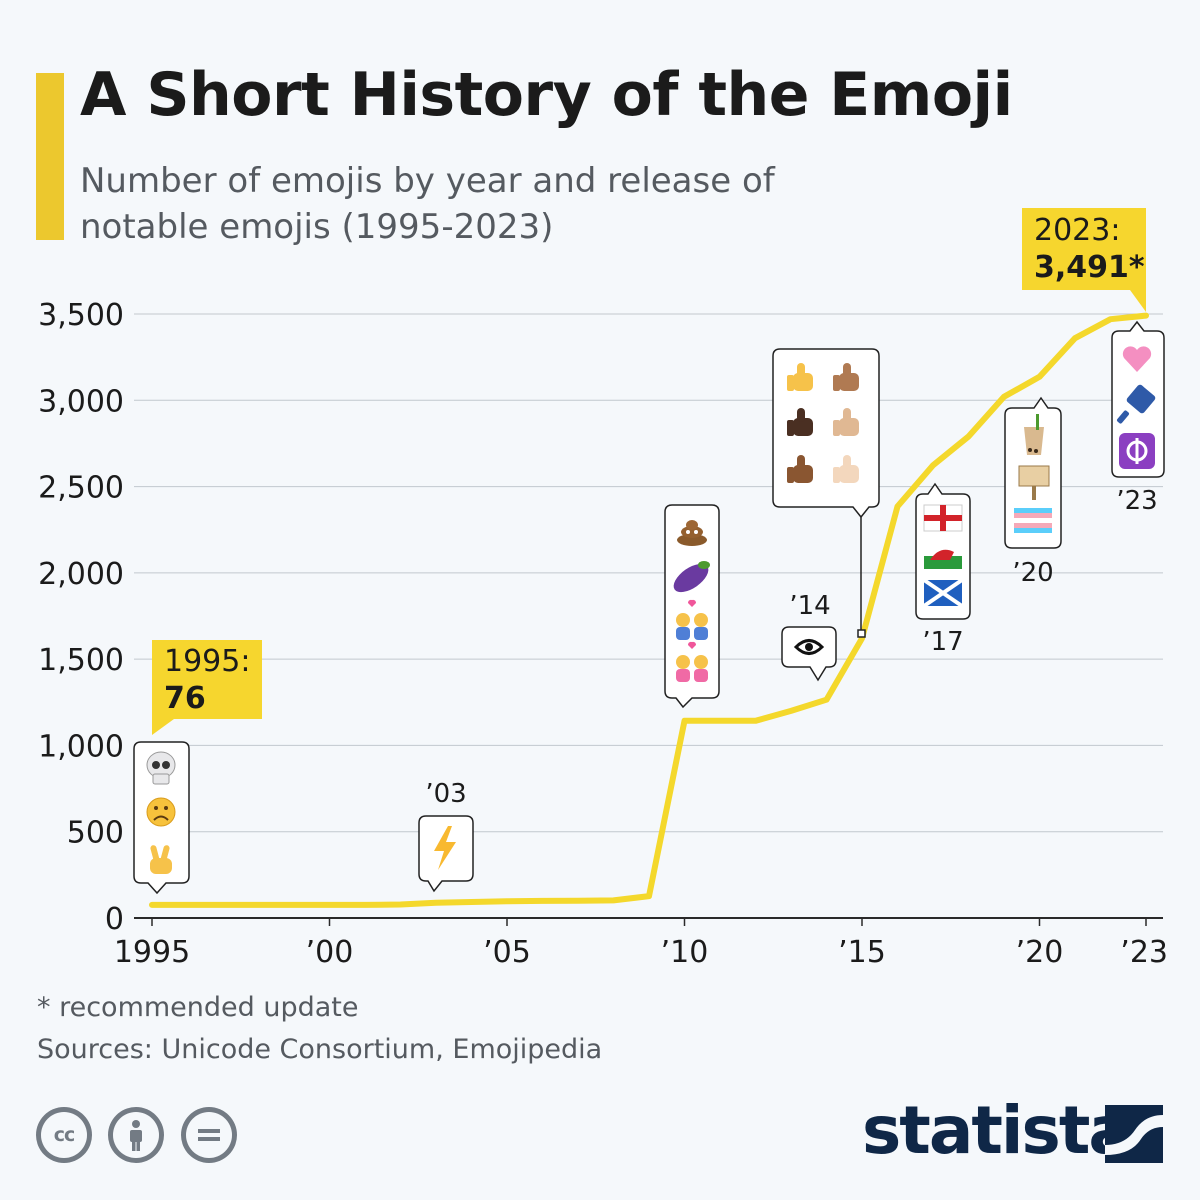 Image resolution: width=1200 pixels, height=1200 pixels. Describe the element at coordinates (207, 661) in the screenshot. I see `callout-start-year: 1995:` at that location.